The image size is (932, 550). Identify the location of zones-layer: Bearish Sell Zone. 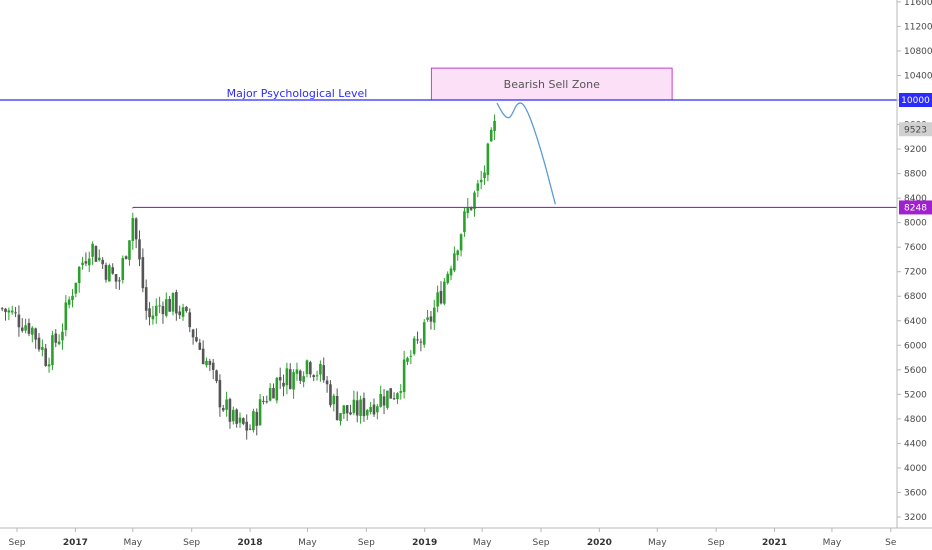
(551, 84).